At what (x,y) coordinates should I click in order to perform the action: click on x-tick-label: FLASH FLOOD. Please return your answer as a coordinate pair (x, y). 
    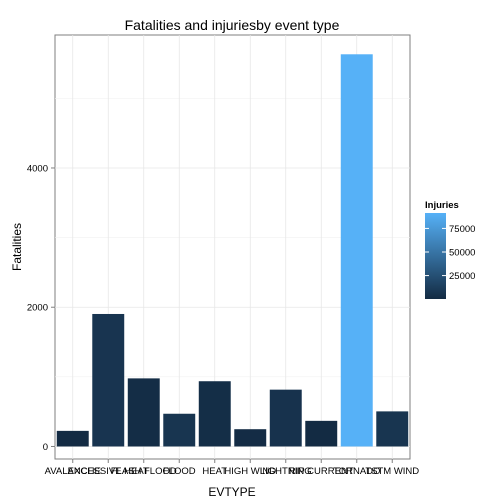
    Looking at the image, I should click on (144, 471).